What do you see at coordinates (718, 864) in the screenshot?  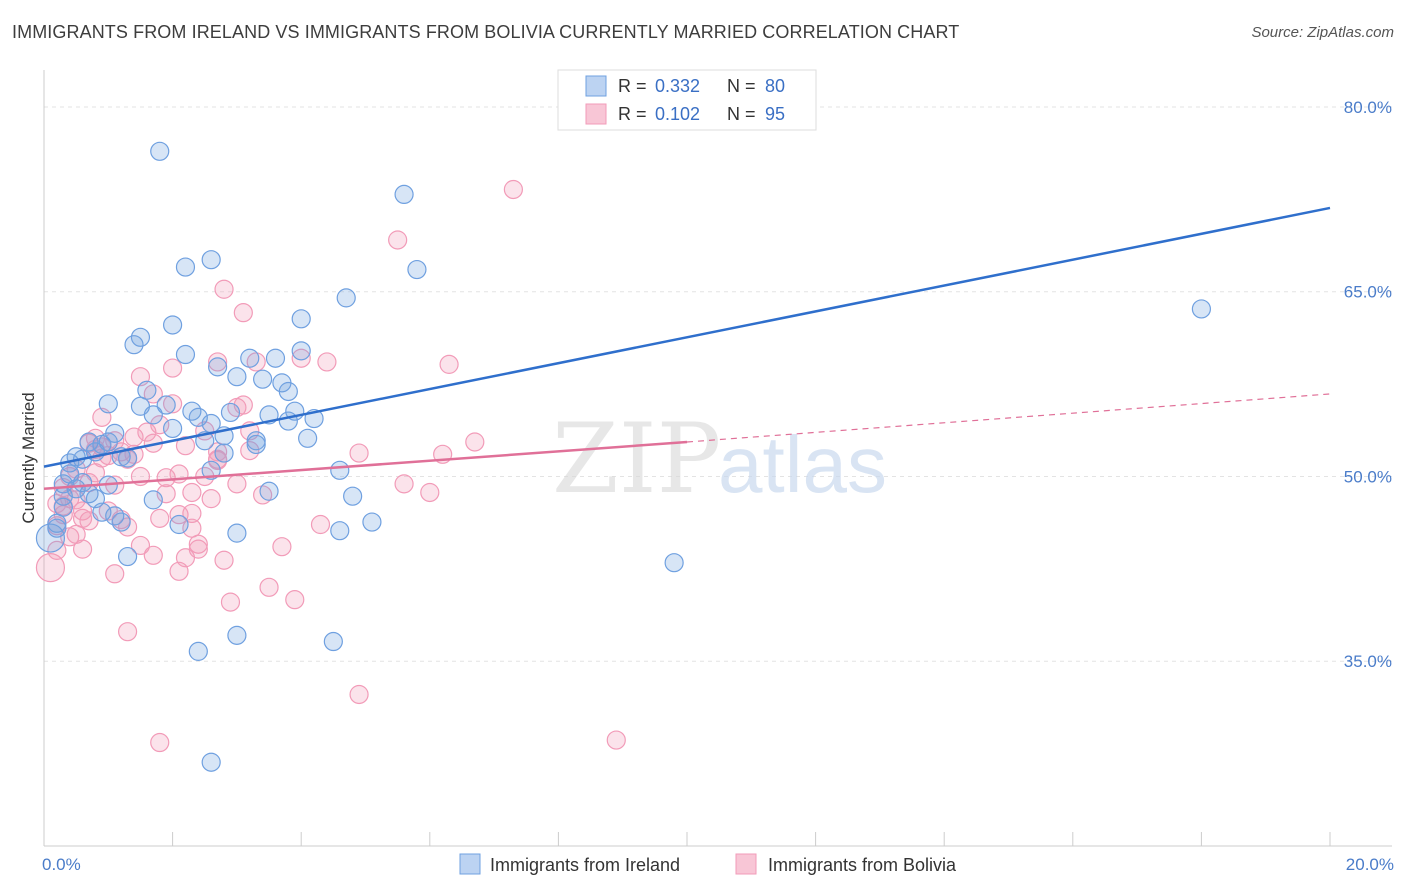 I see `x-tick-labels: 0.0% 20.0%` at bounding box center [718, 864].